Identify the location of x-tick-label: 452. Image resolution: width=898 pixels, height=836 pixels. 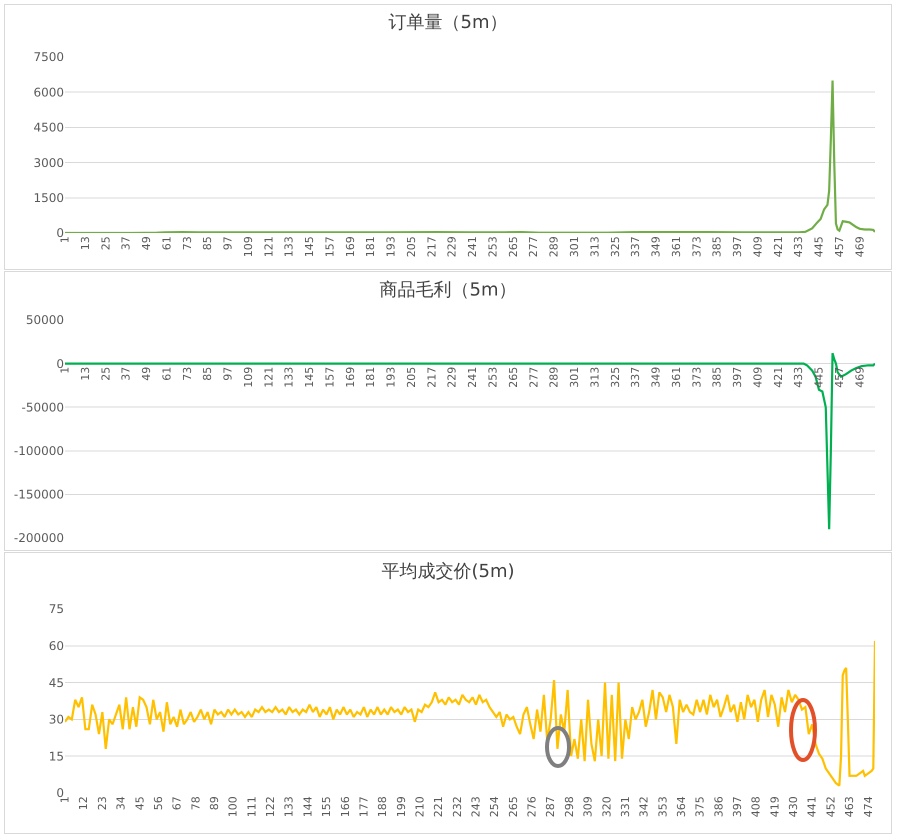
(831, 807).